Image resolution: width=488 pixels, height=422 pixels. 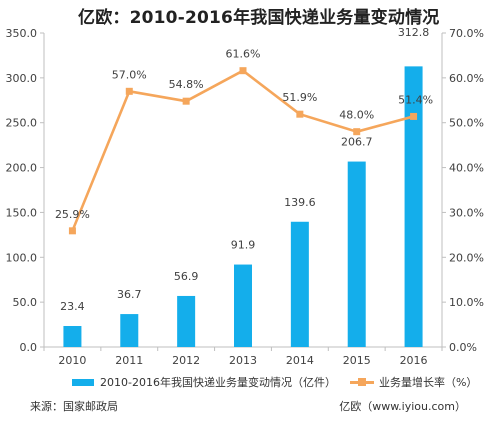 What do you see at coordinates (300, 202) in the screenshot?
I see `bar-value-label: 139.6` at bounding box center [300, 202].